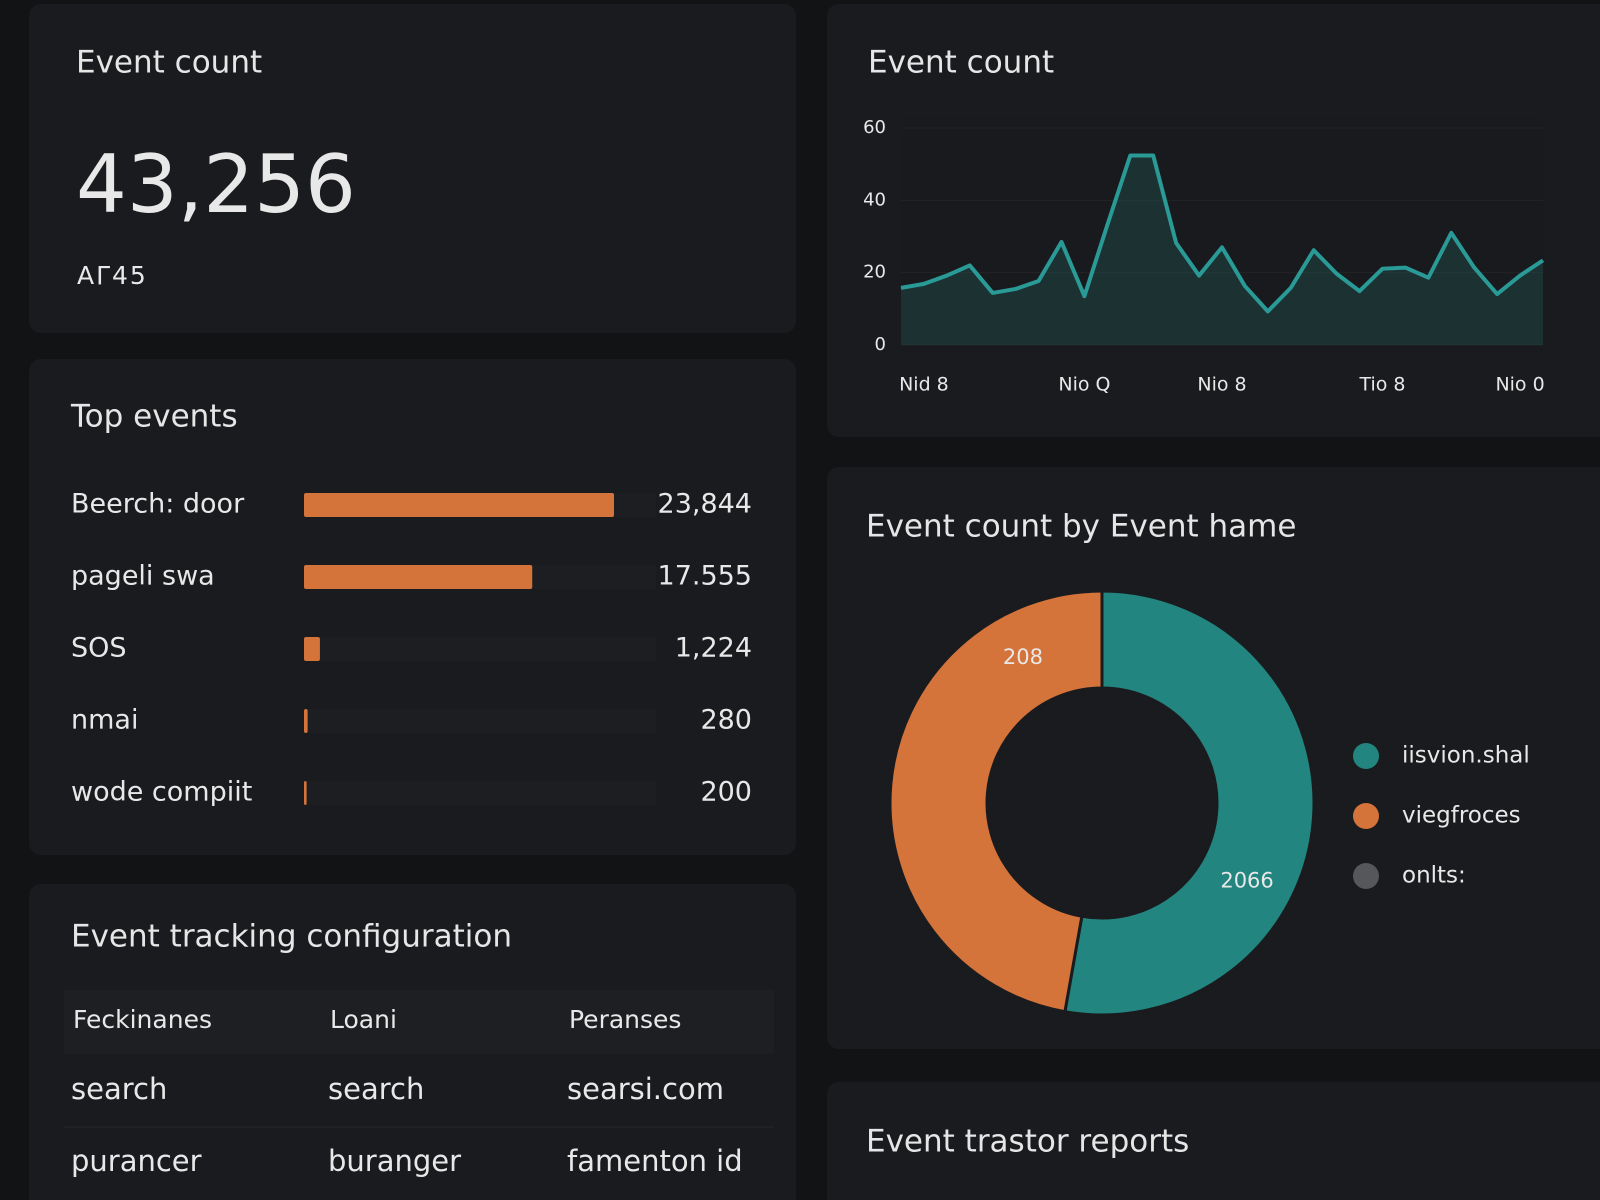 The image size is (1600, 1200). I want to click on legend-label: iisvion.shal, so click(1466, 756).